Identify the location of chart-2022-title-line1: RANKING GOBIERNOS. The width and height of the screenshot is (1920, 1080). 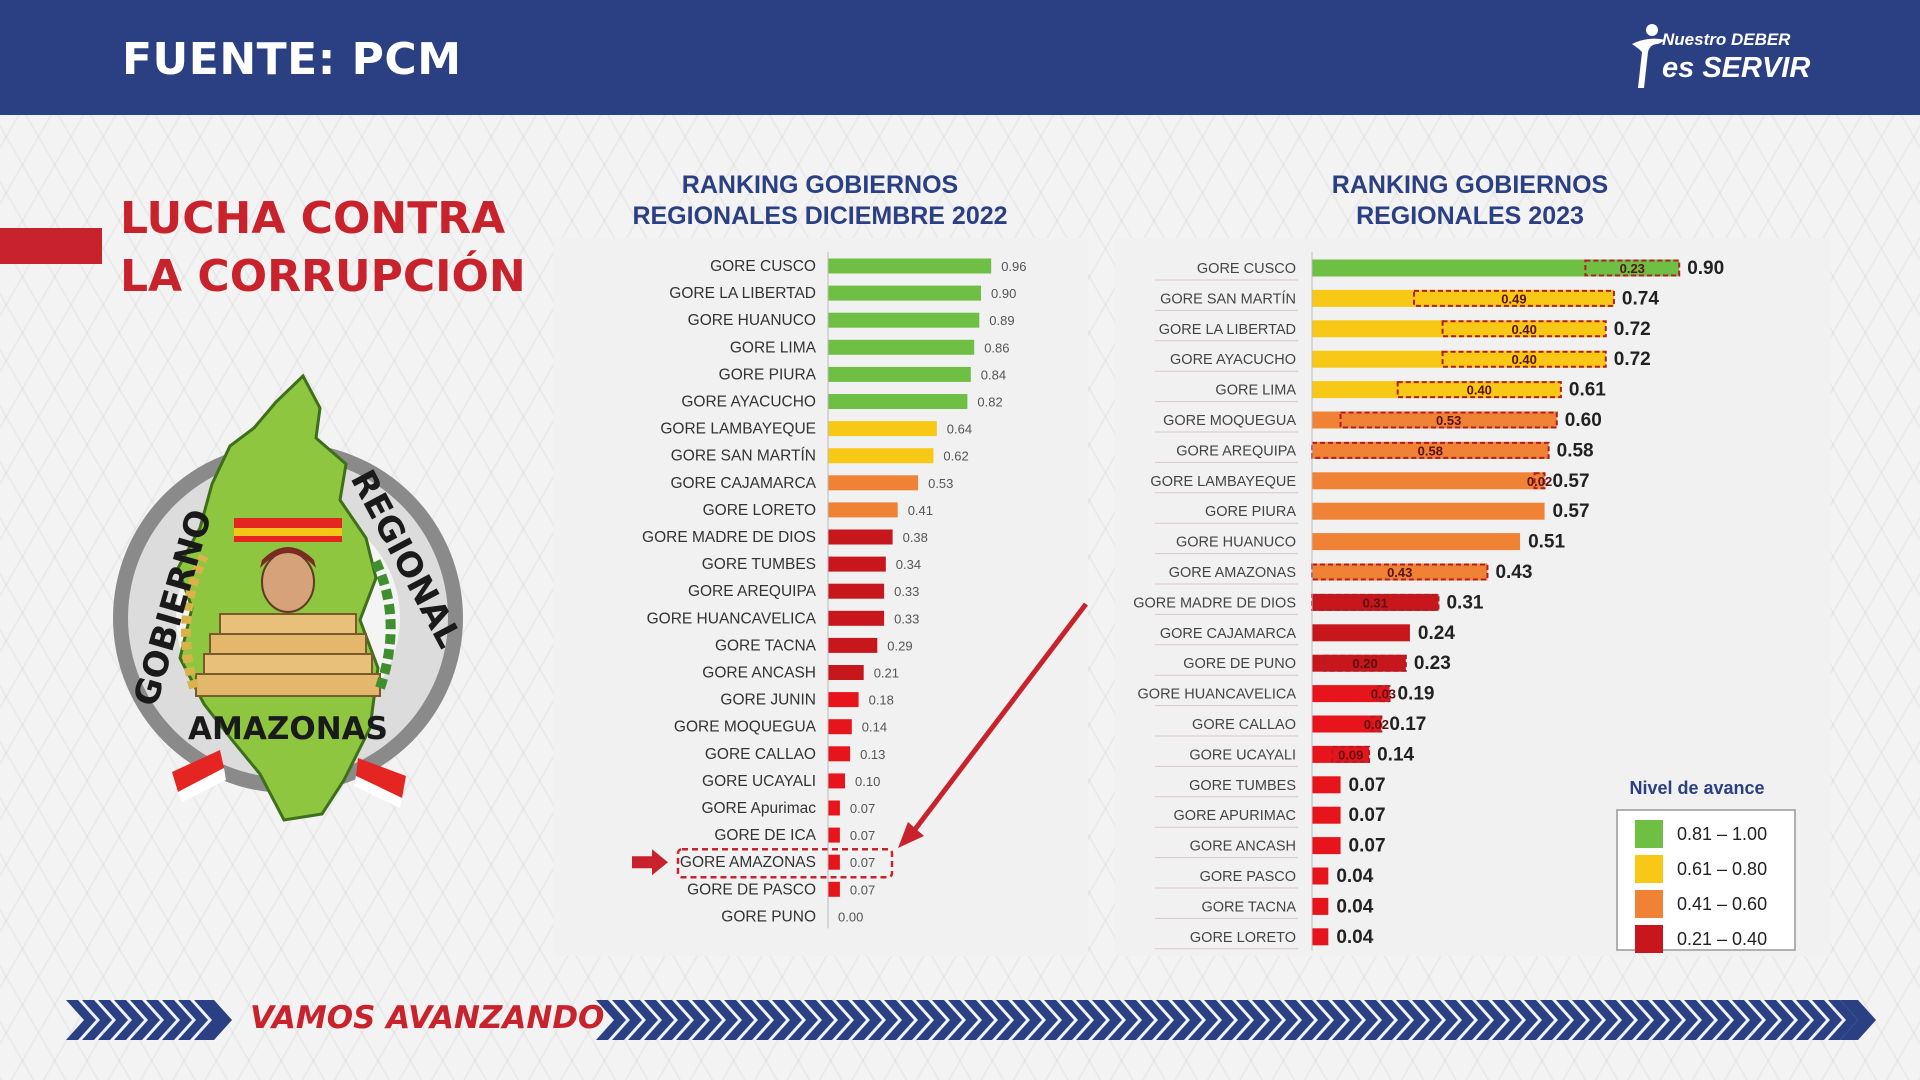
(820, 185).